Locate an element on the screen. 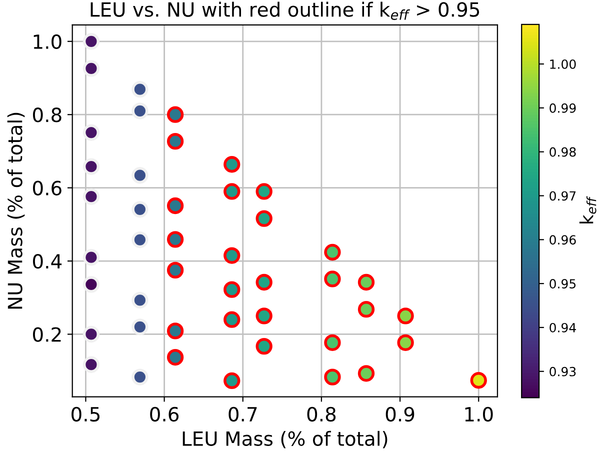  x-tick-label: 0.7 is located at coordinates (242, 414).